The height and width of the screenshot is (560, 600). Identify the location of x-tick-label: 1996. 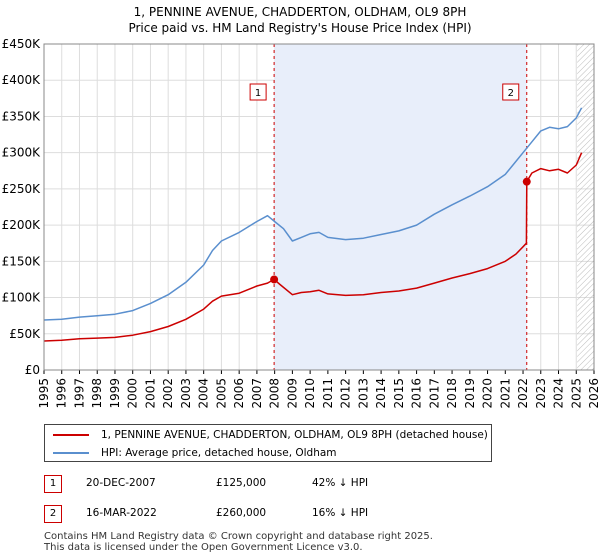
(62, 393).